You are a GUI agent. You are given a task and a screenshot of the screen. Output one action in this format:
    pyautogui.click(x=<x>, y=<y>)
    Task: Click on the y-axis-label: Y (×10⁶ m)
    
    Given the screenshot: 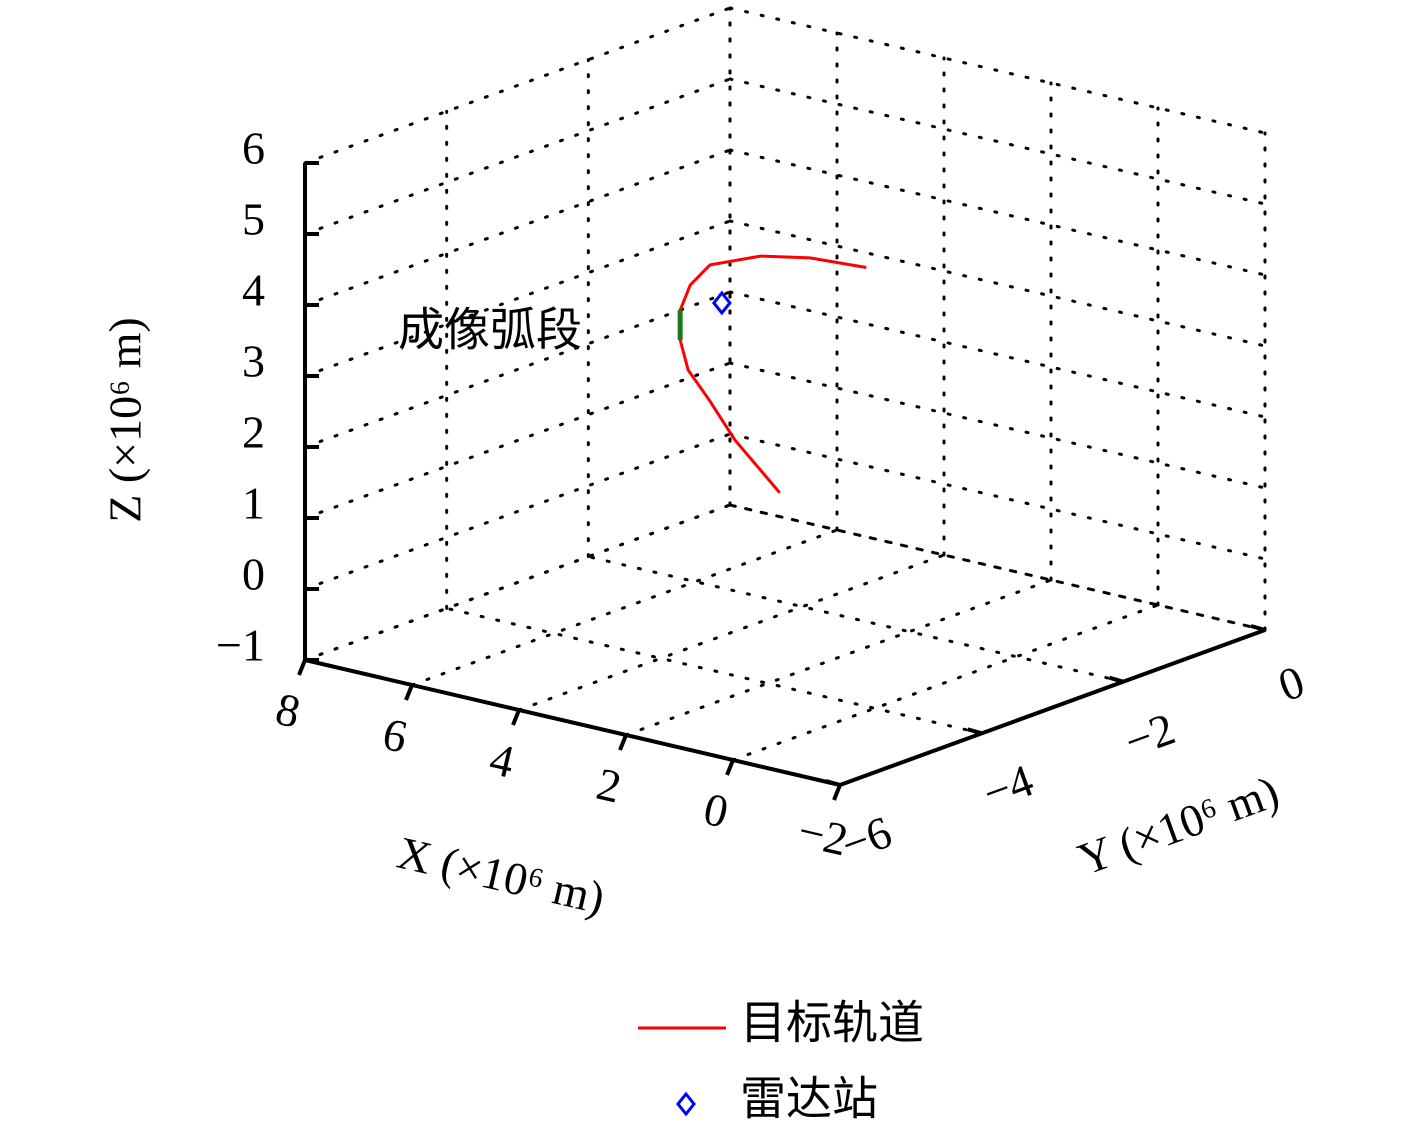 What is the action you would take?
    pyautogui.click(x=1178, y=825)
    